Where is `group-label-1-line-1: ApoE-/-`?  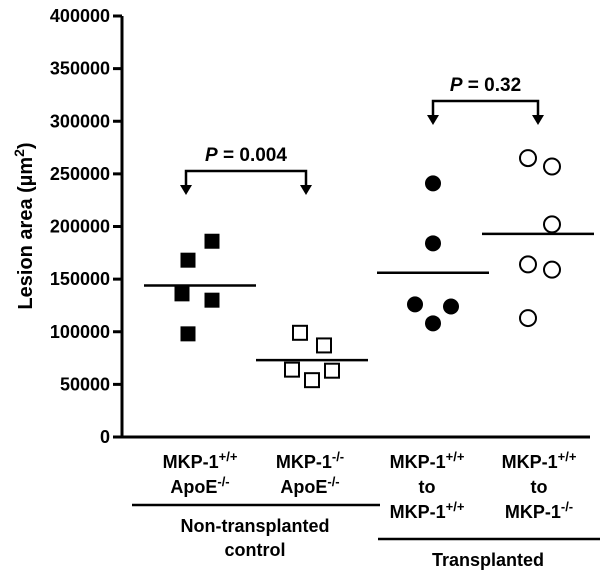 group-label-1-line-1: ApoE-/- is located at coordinates (309, 486).